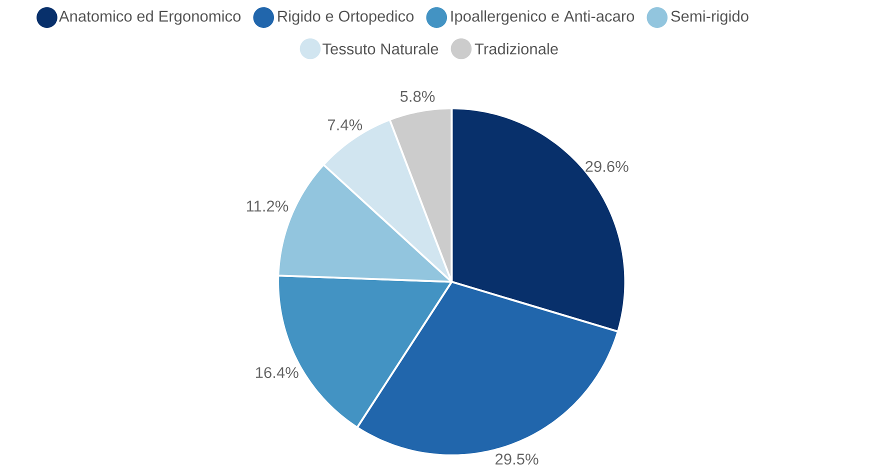 This screenshot has height=467, width=871. Describe the element at coordinates (346, 17) in the screenshot. I see `legend-label: Rigido e Ortopedico` at that location.